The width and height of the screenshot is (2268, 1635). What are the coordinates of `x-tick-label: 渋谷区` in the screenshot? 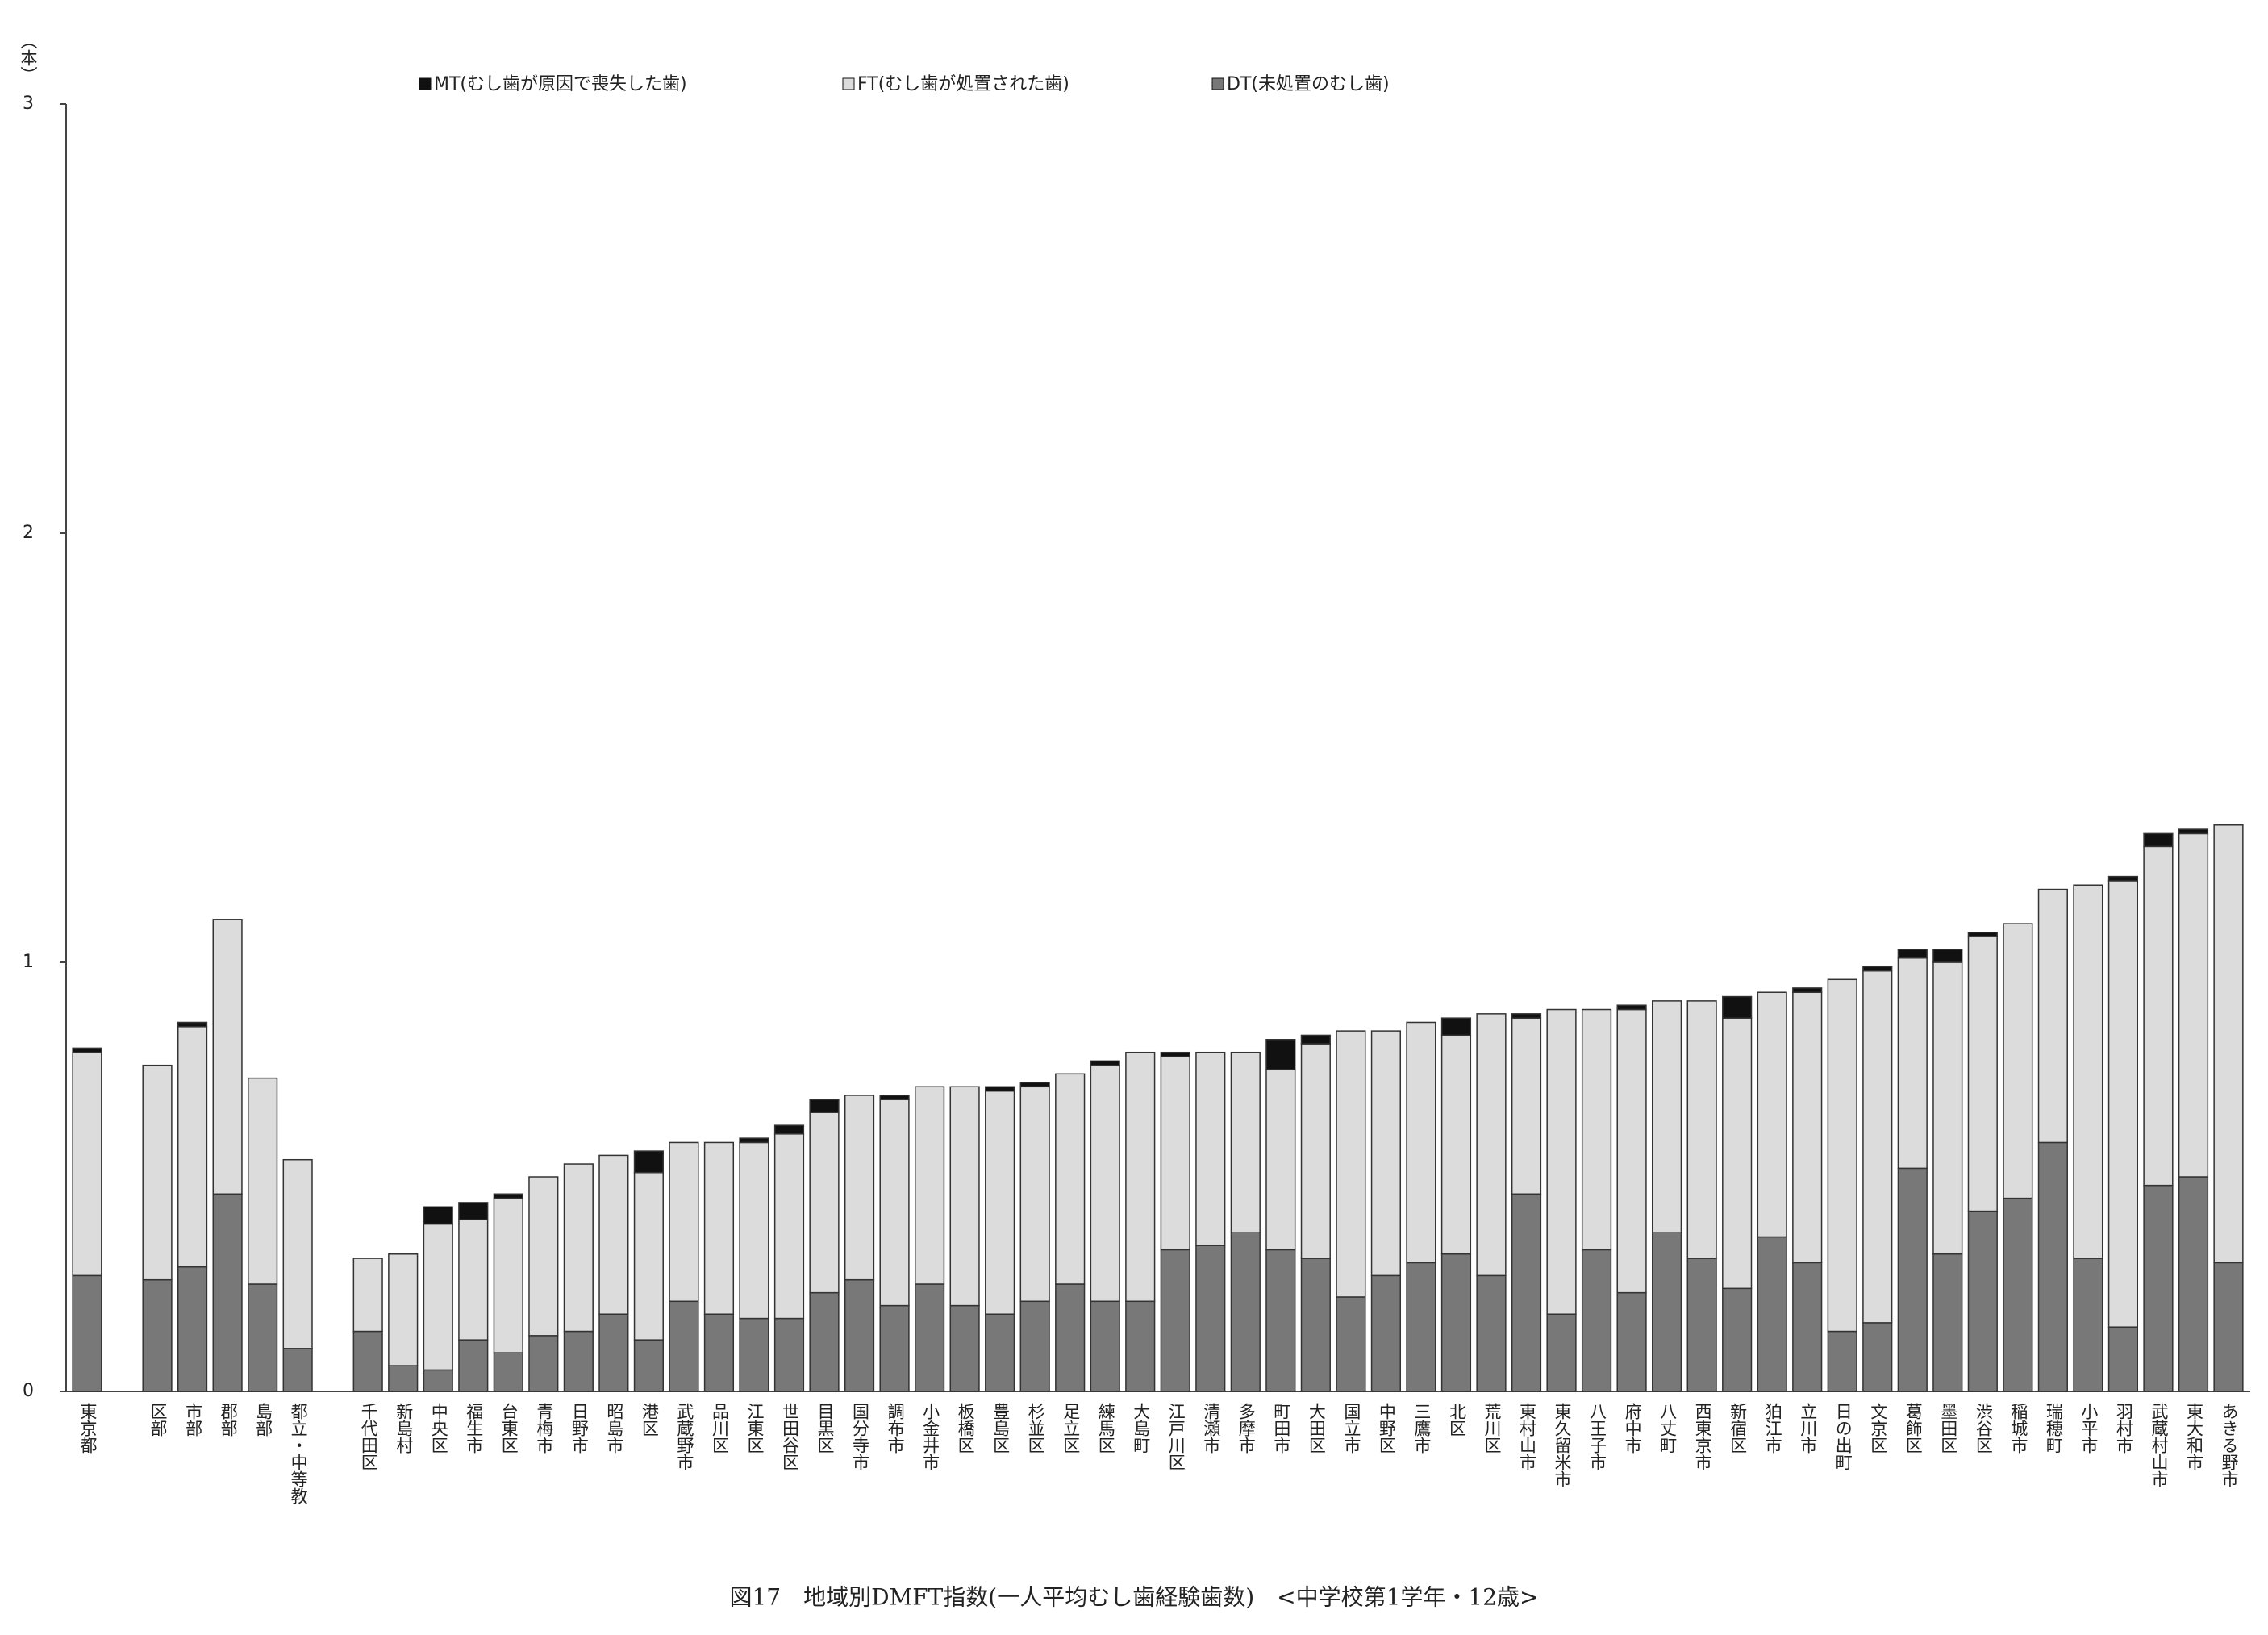 It's located at (1983, 1429).